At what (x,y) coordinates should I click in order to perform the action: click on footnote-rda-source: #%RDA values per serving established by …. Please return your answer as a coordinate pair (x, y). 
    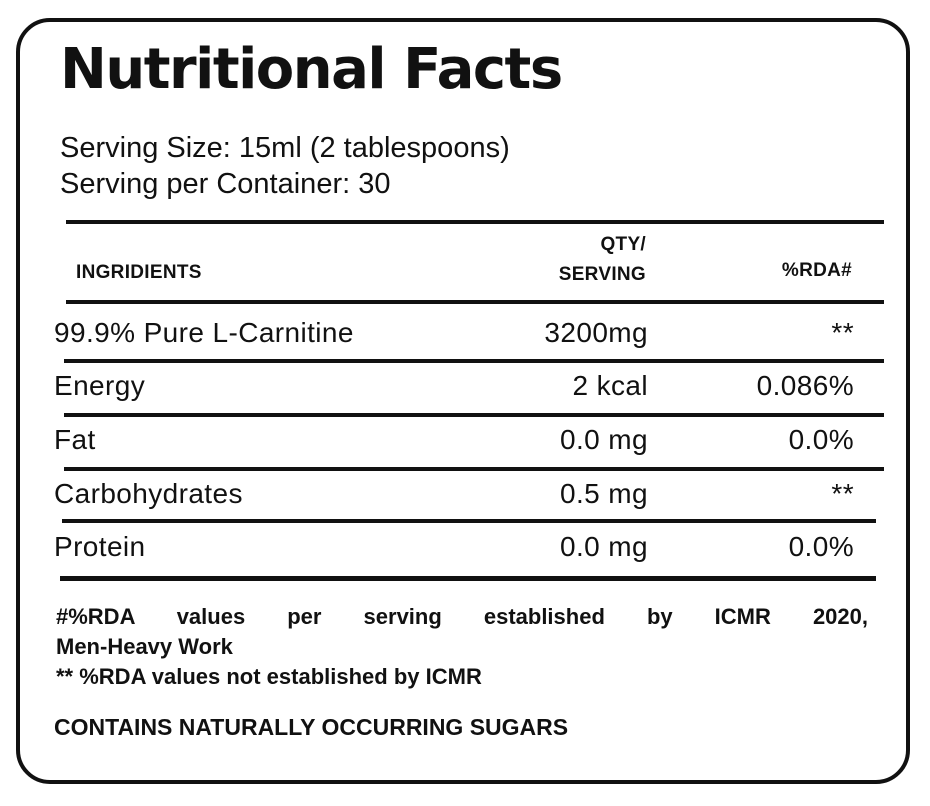
    Looking at the image, I should click on (462, 616).